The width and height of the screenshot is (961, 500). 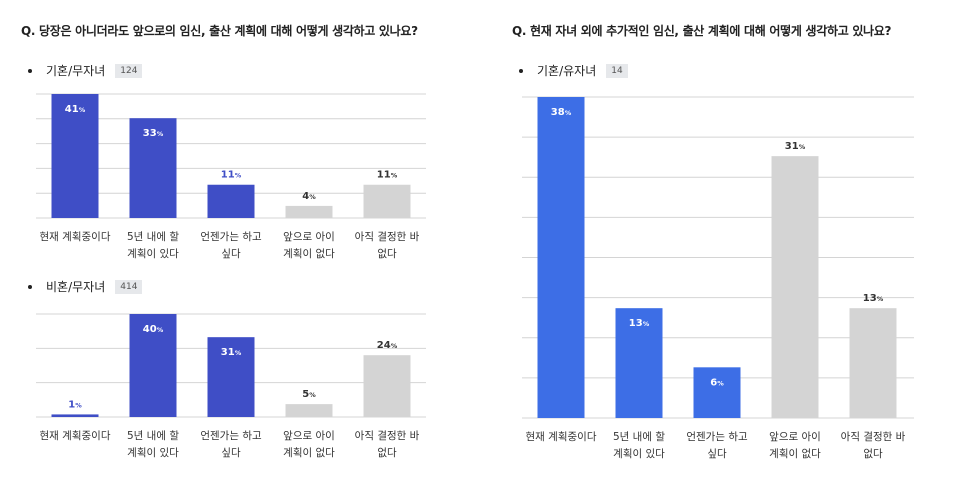 What do you see at coordinates (129, 286) in the screenshot?
I see `respondent-count-badge: 414` at bounding box center [129, 286].